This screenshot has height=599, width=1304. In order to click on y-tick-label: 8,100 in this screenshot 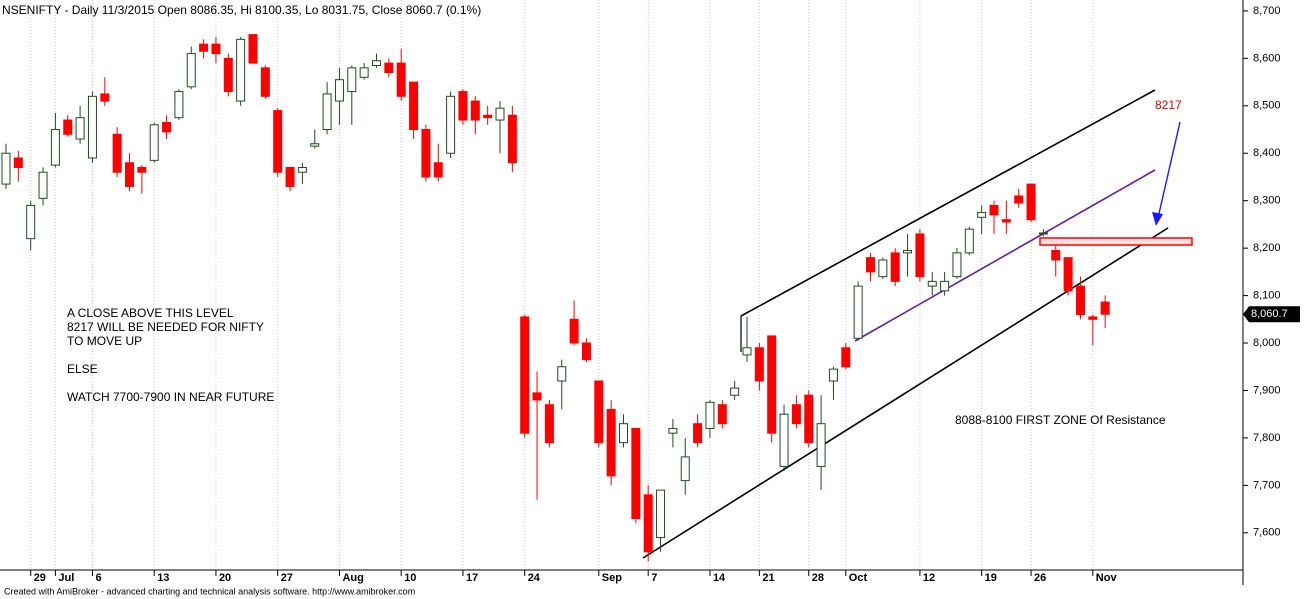, I will do `click(1267, 295)`.